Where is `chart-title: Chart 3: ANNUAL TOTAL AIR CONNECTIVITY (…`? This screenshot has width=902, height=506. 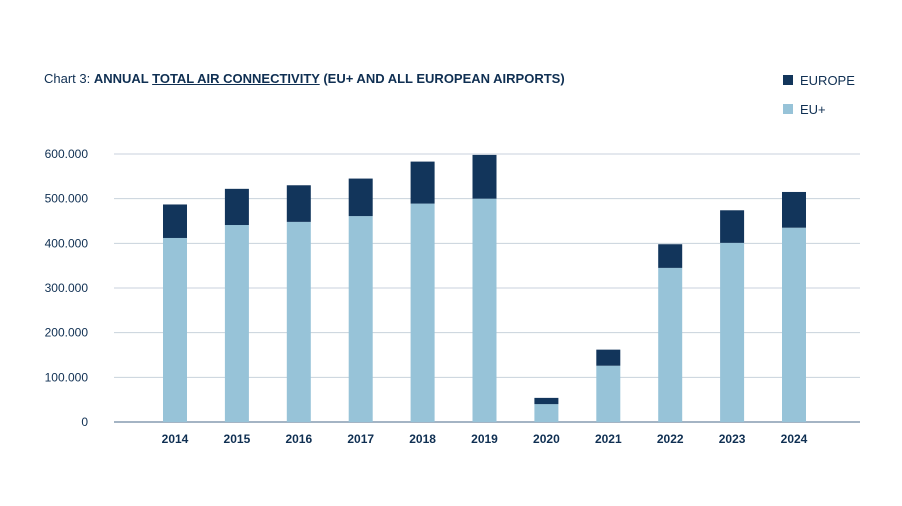 chart-title: Chart 3: ANNUAL TOTAL AIR CONNECTIVITY (… is located at coordinates (304, 78).